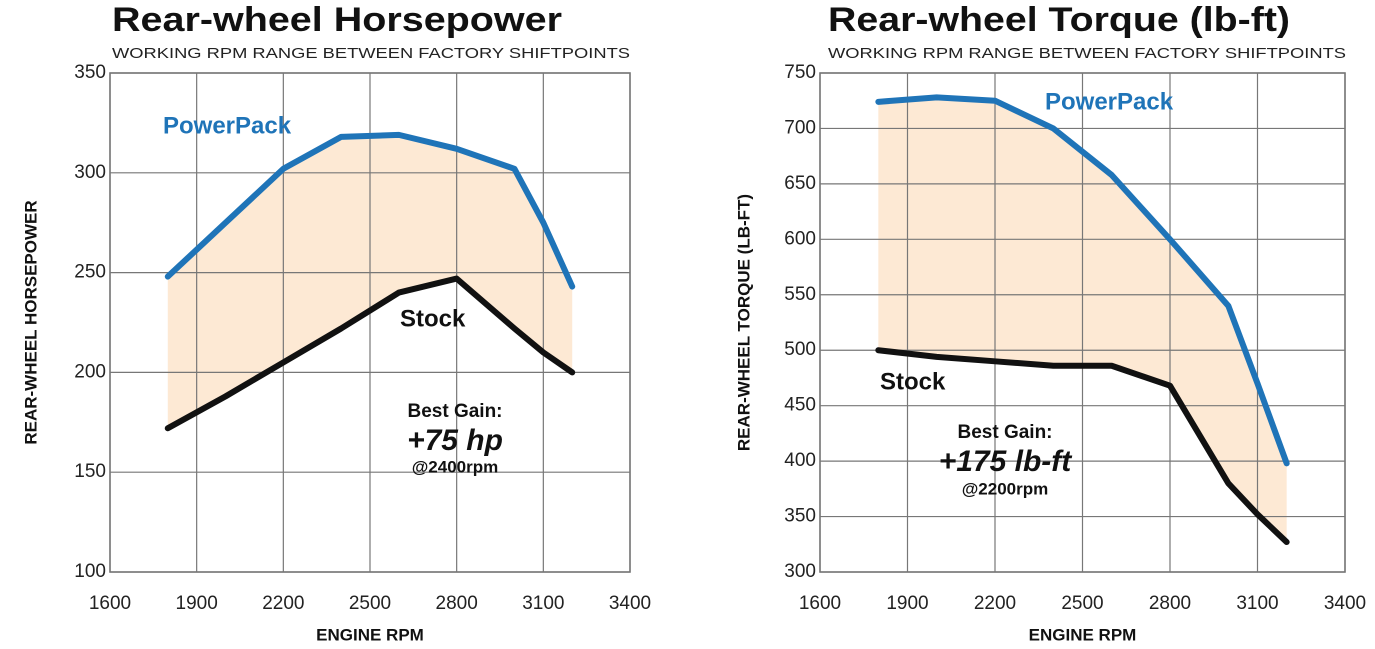 This screenshot has width=1375, height=649. I want to click on chart-title: Rear-wheel Horsepower, so click(337, 20).